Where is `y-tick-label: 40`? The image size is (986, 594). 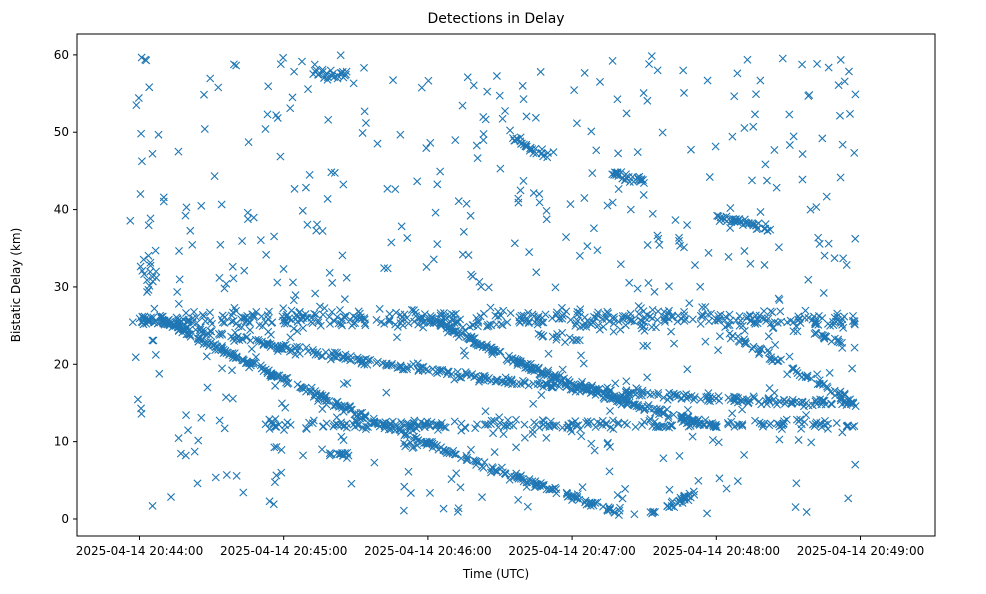 y-tick-label: 40 is located at coordinates (61, 210).